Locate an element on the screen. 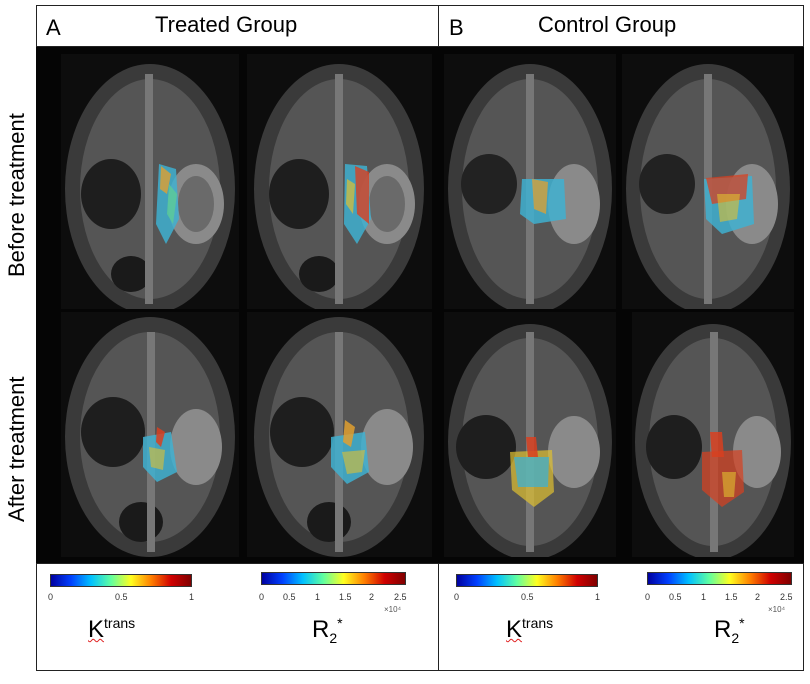 The image size is (810, 684). ktrans-label-control: Ktrans is located at coordinates (529, 629).